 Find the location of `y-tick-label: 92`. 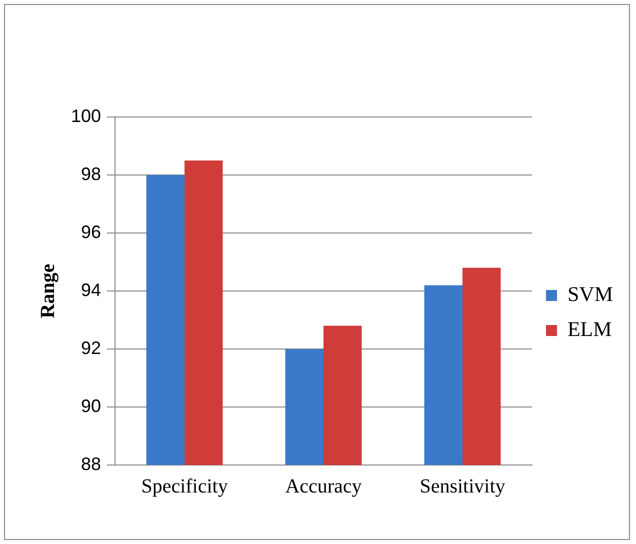

y-tick-label: 92 is located at coordinates (91, 348).